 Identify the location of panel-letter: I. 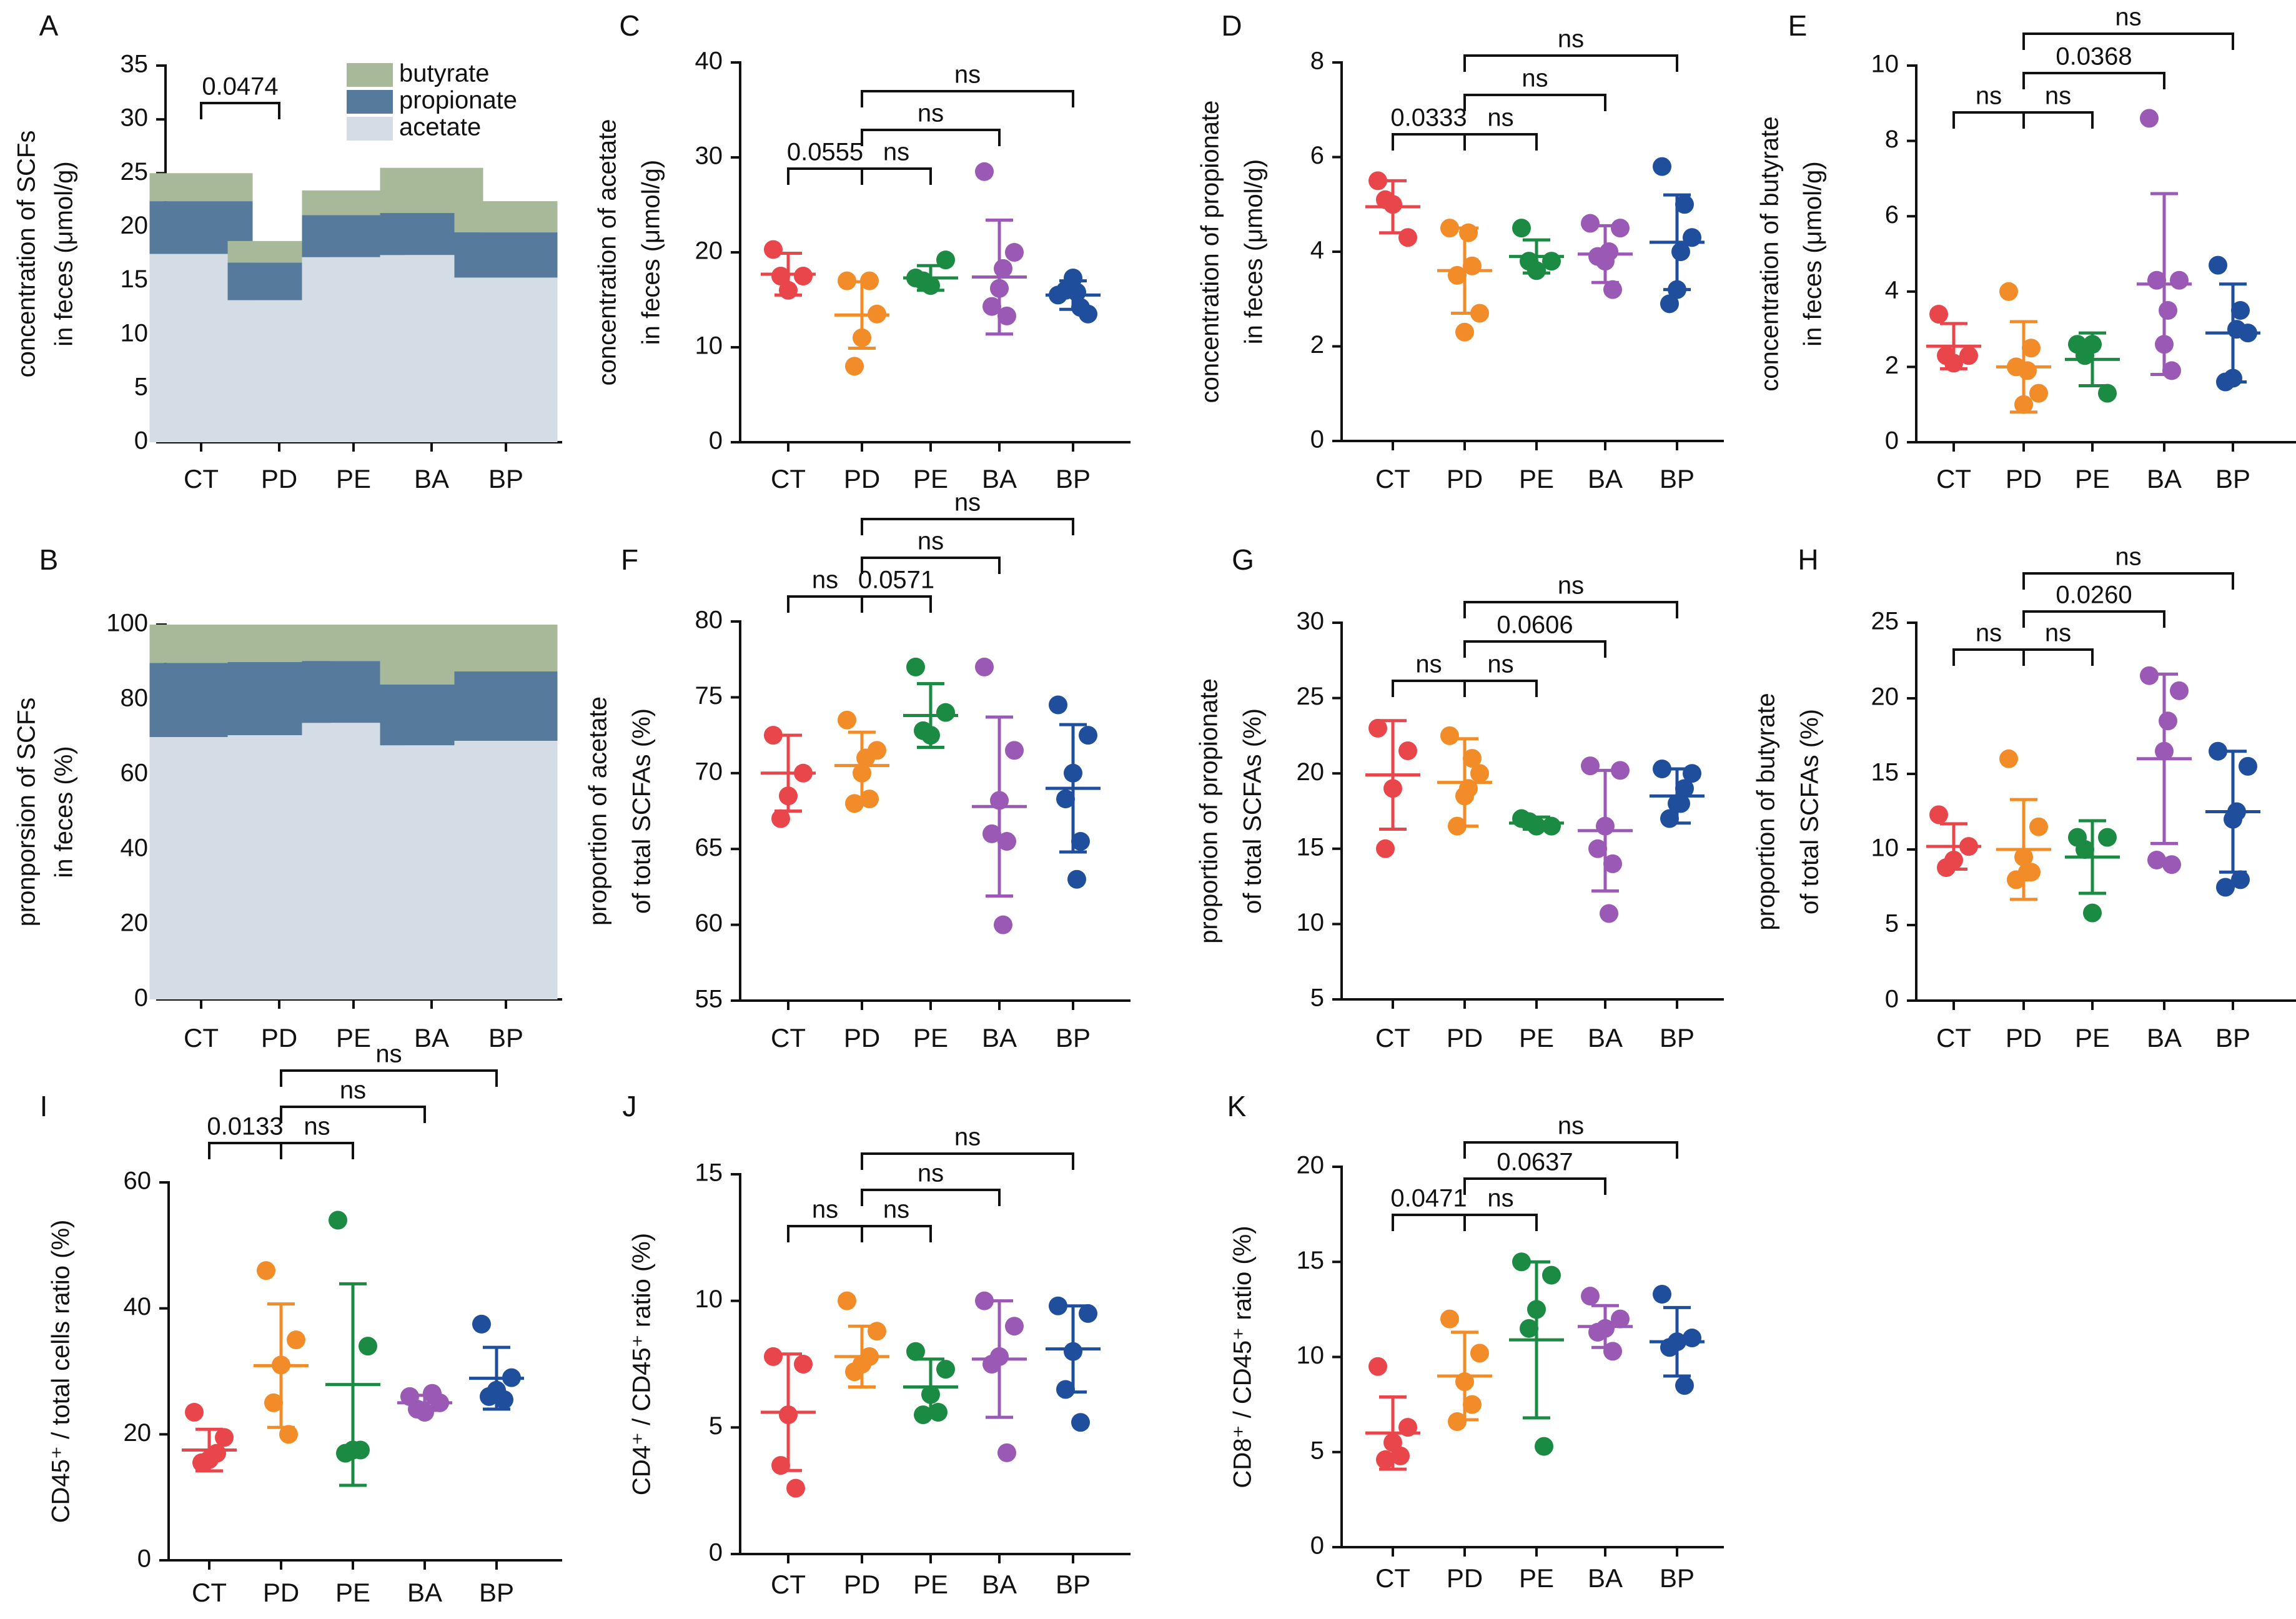
(44, 1106).